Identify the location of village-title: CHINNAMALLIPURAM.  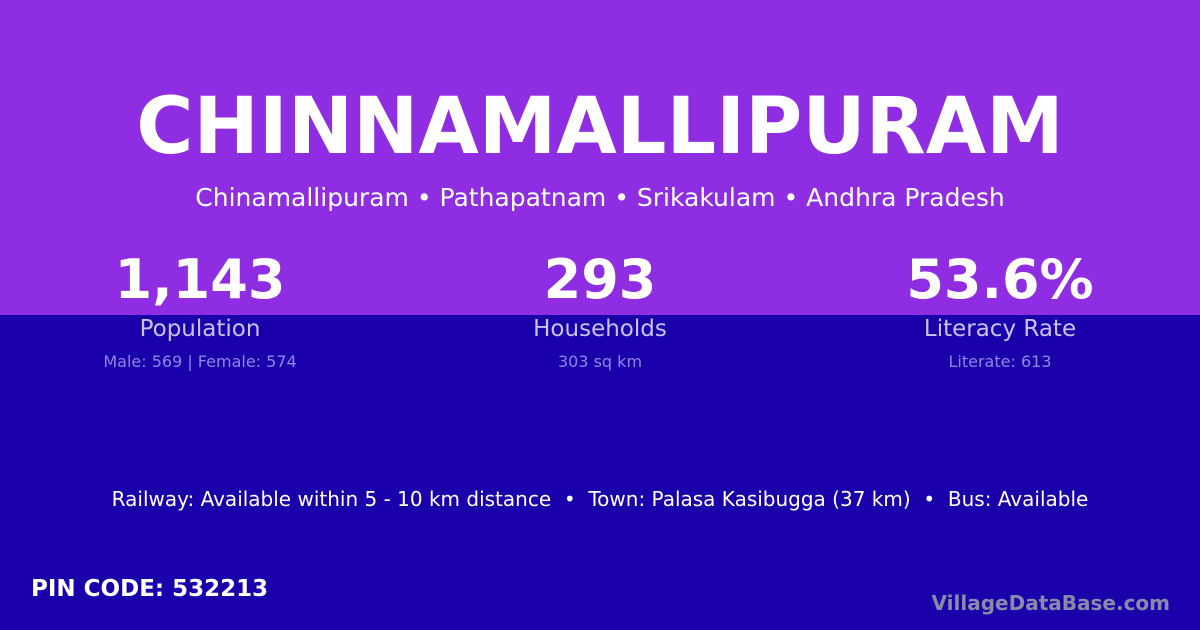
(600, 127).